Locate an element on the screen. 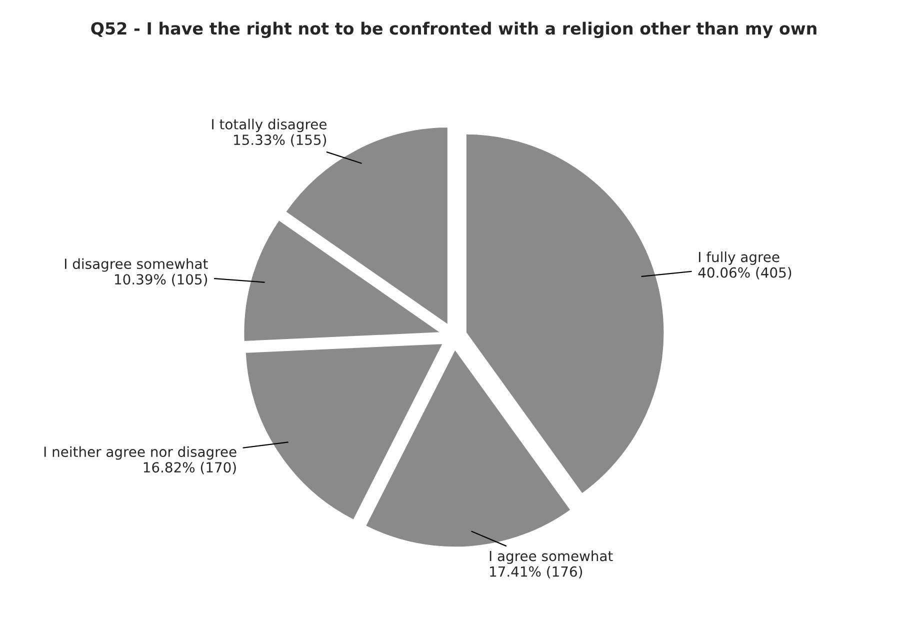  slice-label: I totally disagree is located at coordinates (269, 125).